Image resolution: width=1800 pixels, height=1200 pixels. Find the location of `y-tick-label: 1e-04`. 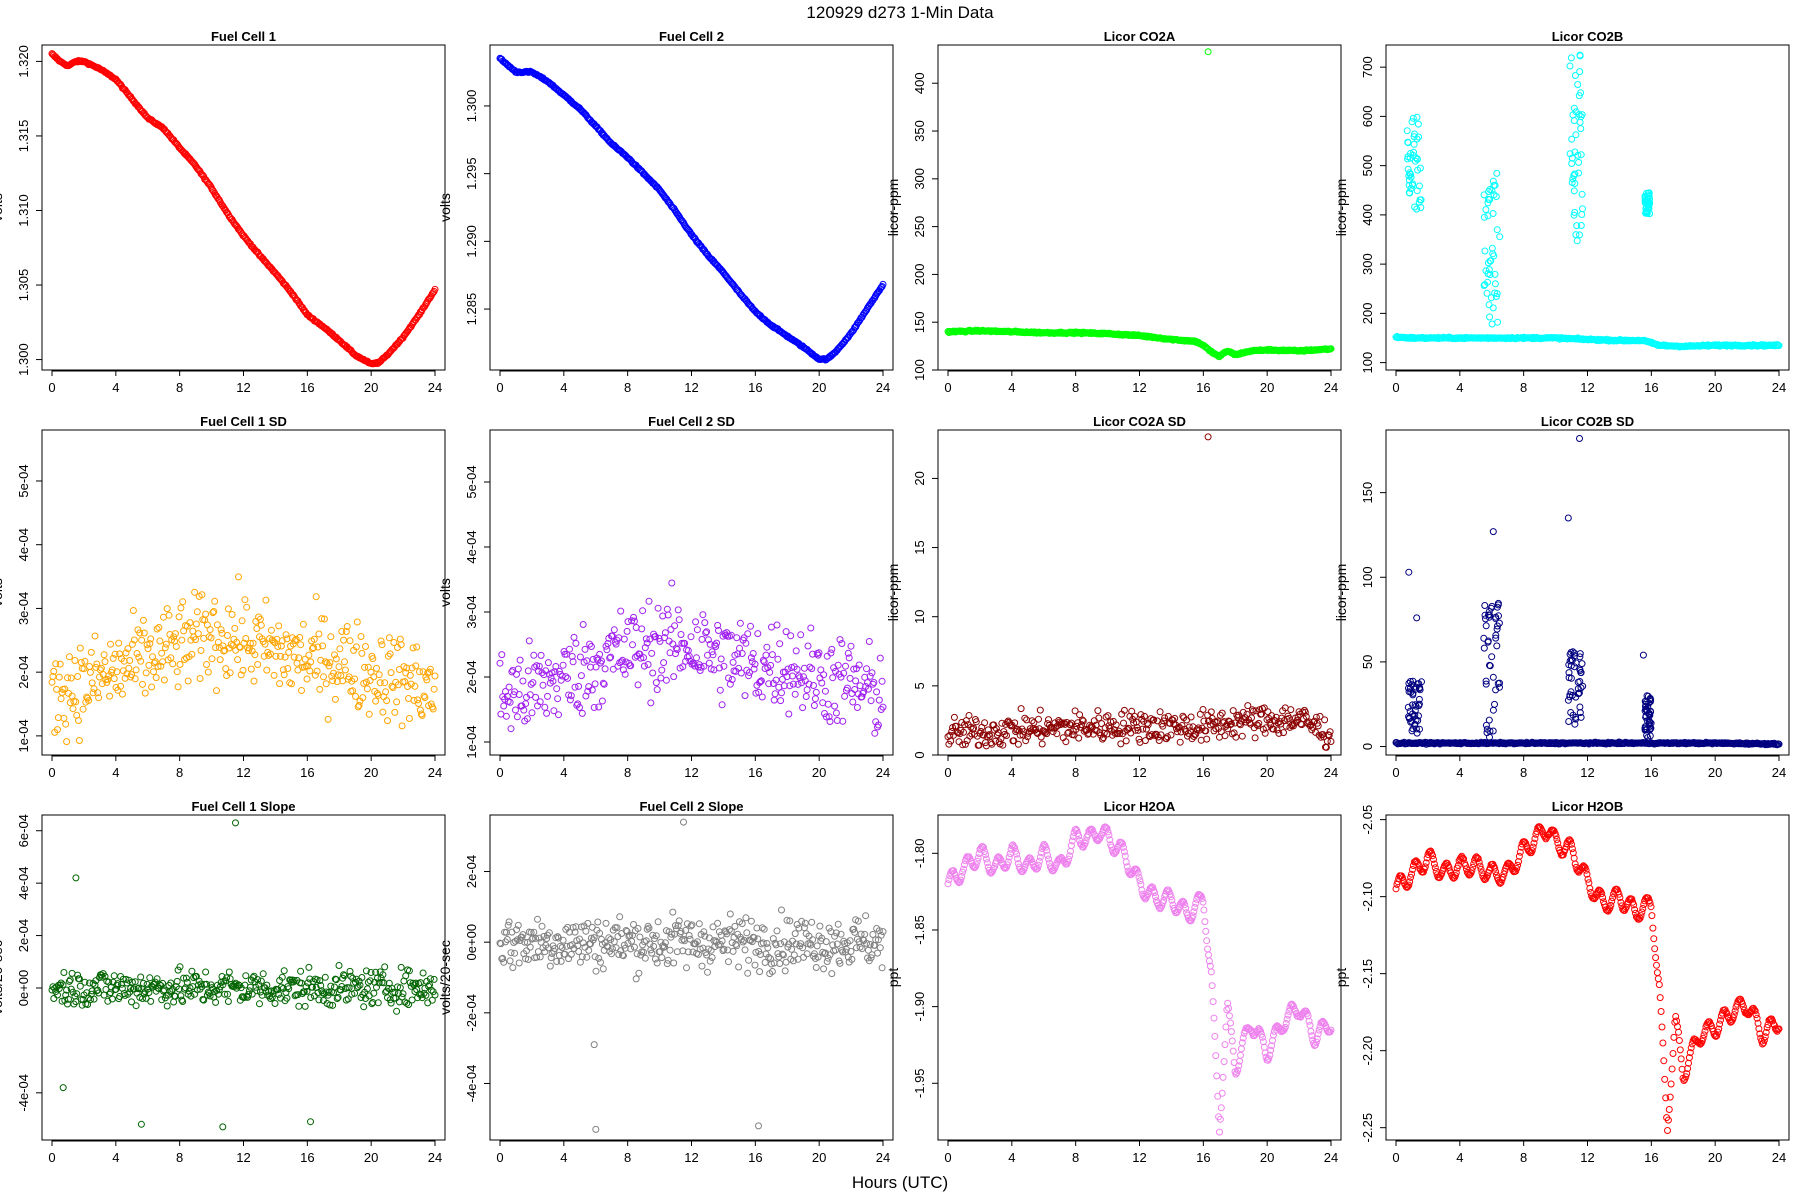

y-tick-label: 1e-04 is located at coordinates (23, 735).